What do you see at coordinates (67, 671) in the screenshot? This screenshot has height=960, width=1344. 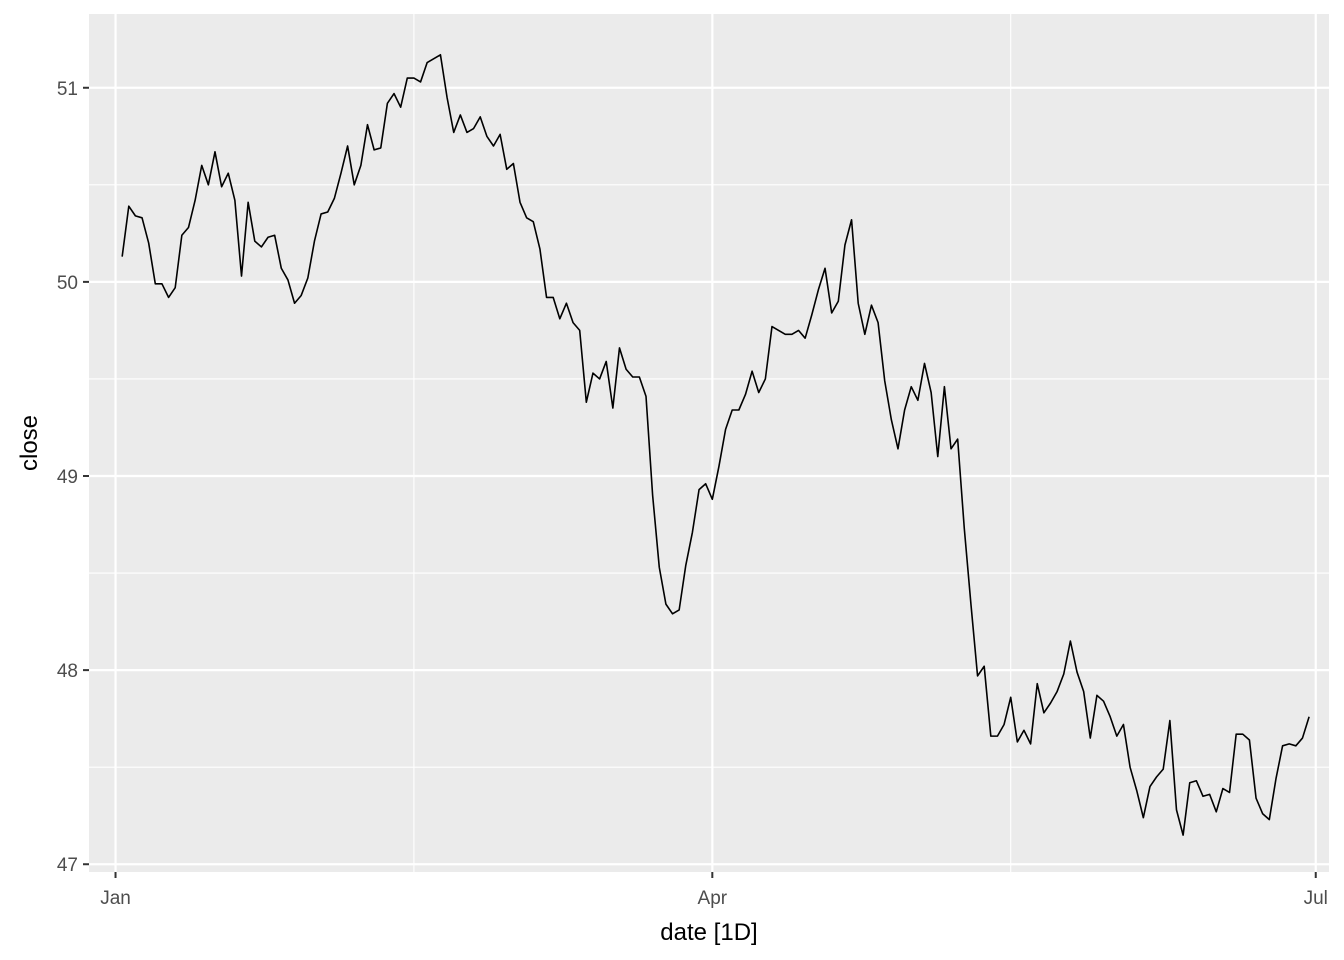 I see `y-tick-label: 48` at bounding box center [67, 671].